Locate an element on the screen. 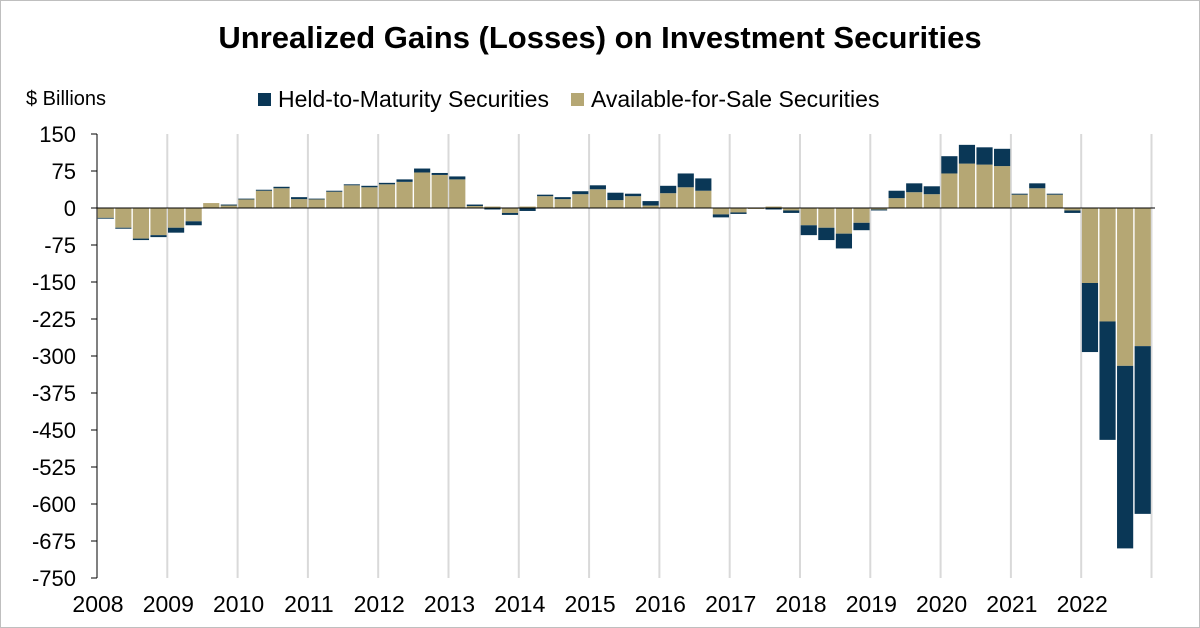 The height and width of the screenshot is (628, 1200). x-tick-label: 2018 is located at coordinates (800, 604).